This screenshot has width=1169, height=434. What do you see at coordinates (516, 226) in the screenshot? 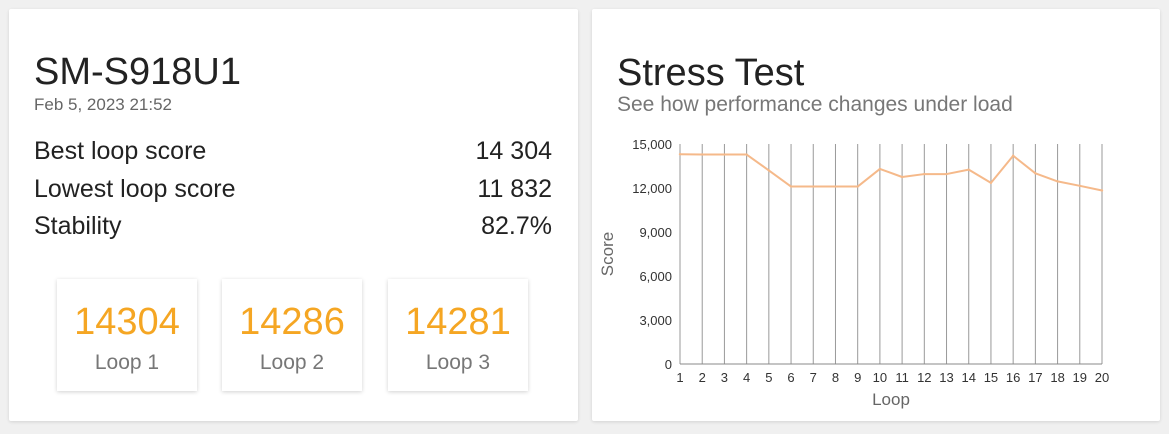
I see `stat-value: 82.7%` at bounding box center [516, 226].